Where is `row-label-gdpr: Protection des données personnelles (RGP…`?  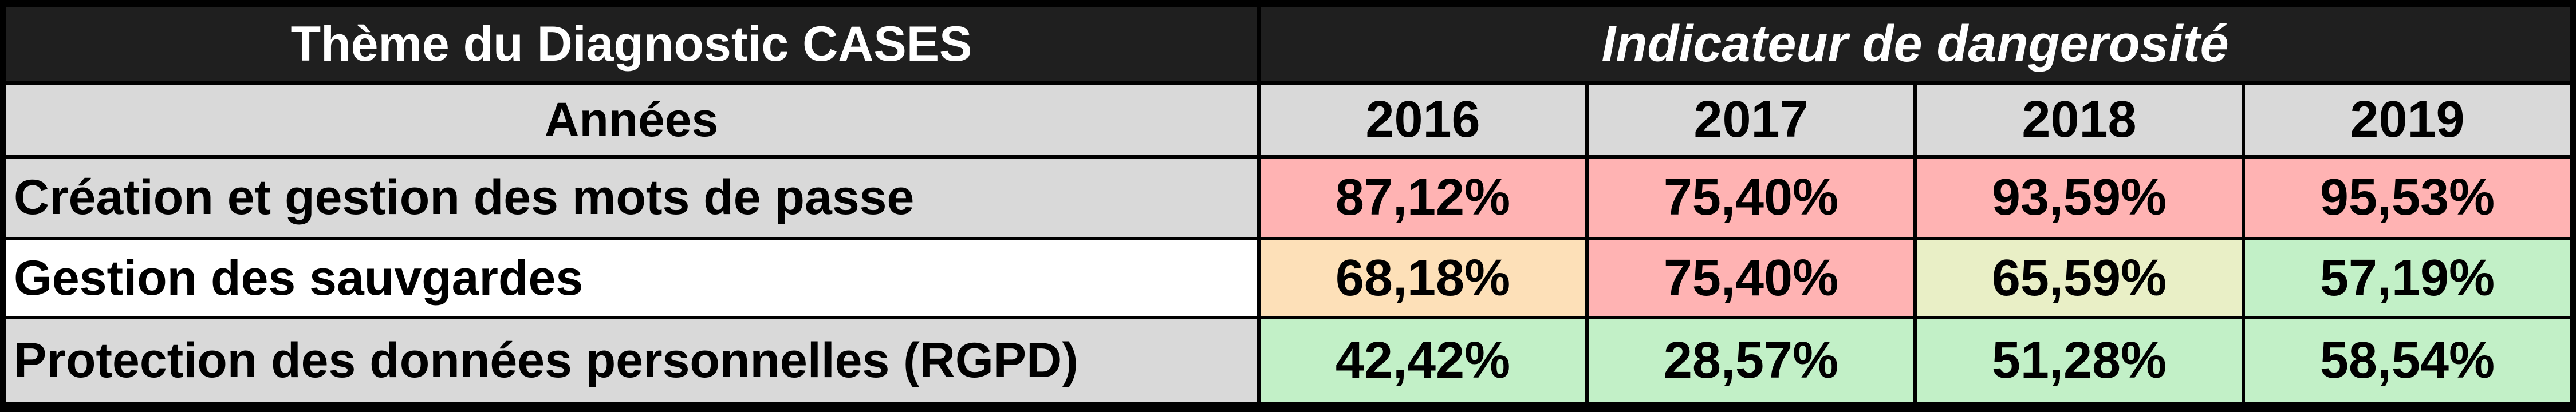
row-label-gdpr: Protection des données personnelles (RGP… is located at coordinates (631, 360).